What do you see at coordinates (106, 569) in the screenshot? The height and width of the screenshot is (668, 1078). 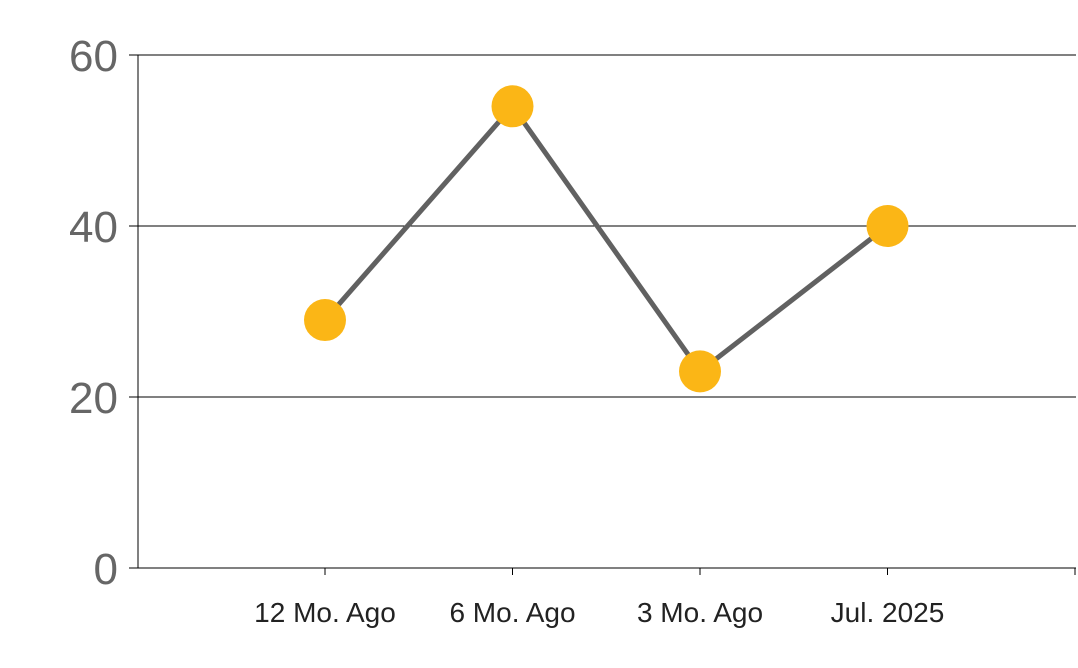 I see `y-tick-label-0: 0` at bounding box center [106, 569].